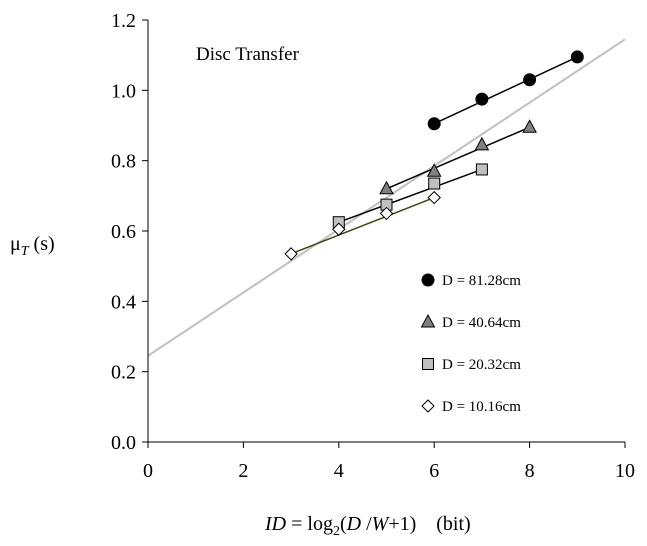  What do you see at coordinates (15, 244) in the screenshot?
I see `y-label-mu: μ` at bounding box center [15, 244].